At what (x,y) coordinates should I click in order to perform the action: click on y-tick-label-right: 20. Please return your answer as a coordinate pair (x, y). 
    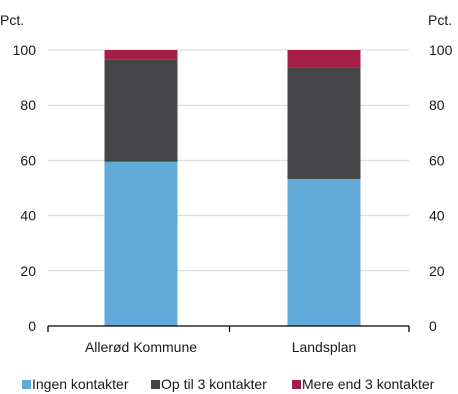
    Looking at the image, I should click on (437, 271).